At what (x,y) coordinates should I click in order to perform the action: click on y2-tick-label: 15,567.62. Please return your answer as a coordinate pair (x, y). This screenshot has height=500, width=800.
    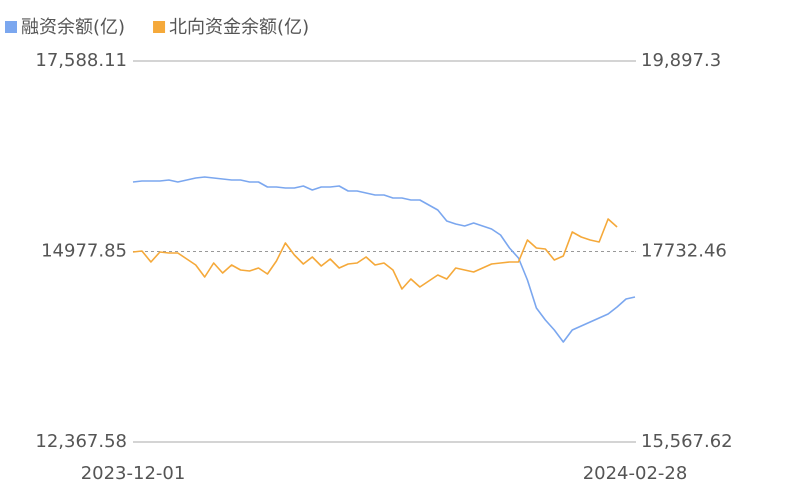
    Looking at the image, I should click on (687, 441).